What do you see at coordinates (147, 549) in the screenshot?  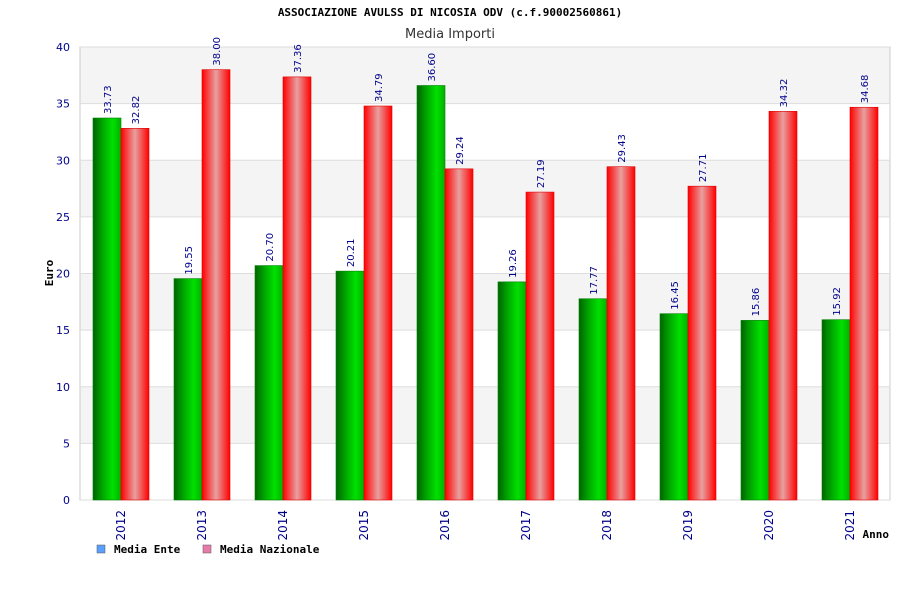 I see `legend-label-media-ente: Media Ente` at bounding box center [147, 549].